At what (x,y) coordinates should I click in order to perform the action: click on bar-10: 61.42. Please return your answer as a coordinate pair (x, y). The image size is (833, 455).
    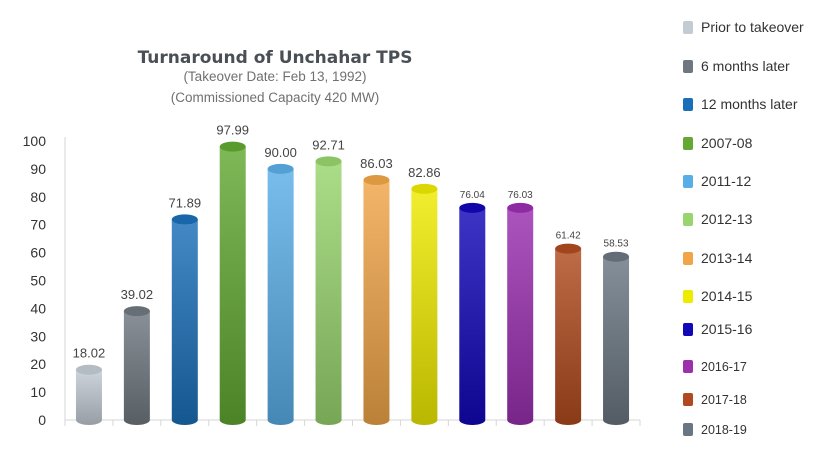
    Looking at the image, I should click on (568, 328).